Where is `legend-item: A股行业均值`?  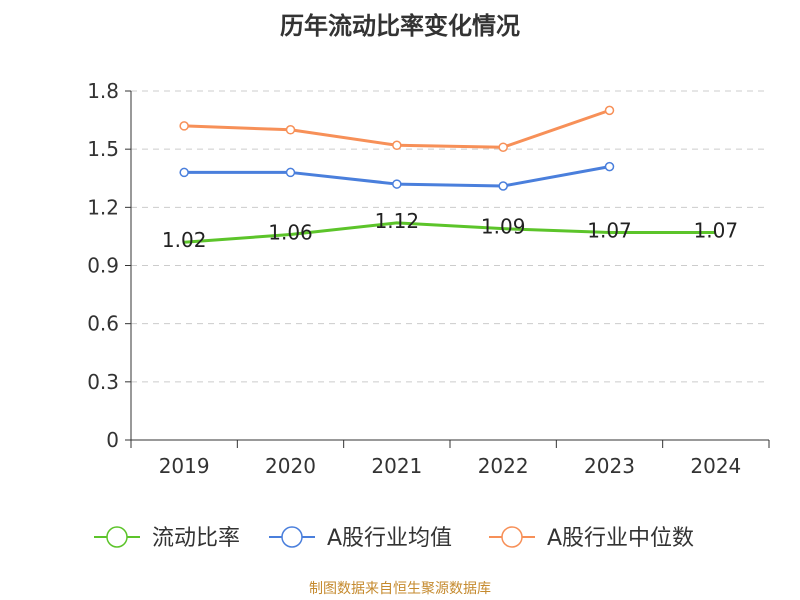 legend-item: A股行业均值 is located at coordinates (360, 538).